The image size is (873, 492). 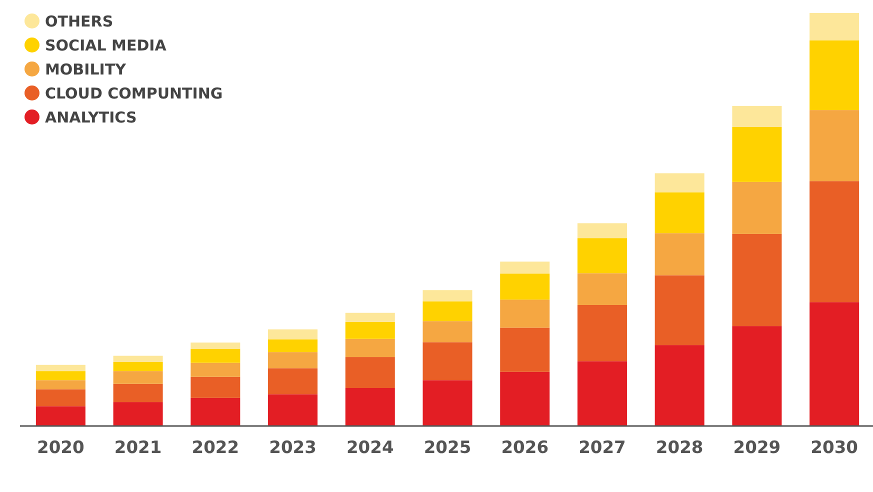 What do you see at coordinates (370, 448) in the screenshot?
I see `x-tick-label: 2024` at bounding box center [370, 448].